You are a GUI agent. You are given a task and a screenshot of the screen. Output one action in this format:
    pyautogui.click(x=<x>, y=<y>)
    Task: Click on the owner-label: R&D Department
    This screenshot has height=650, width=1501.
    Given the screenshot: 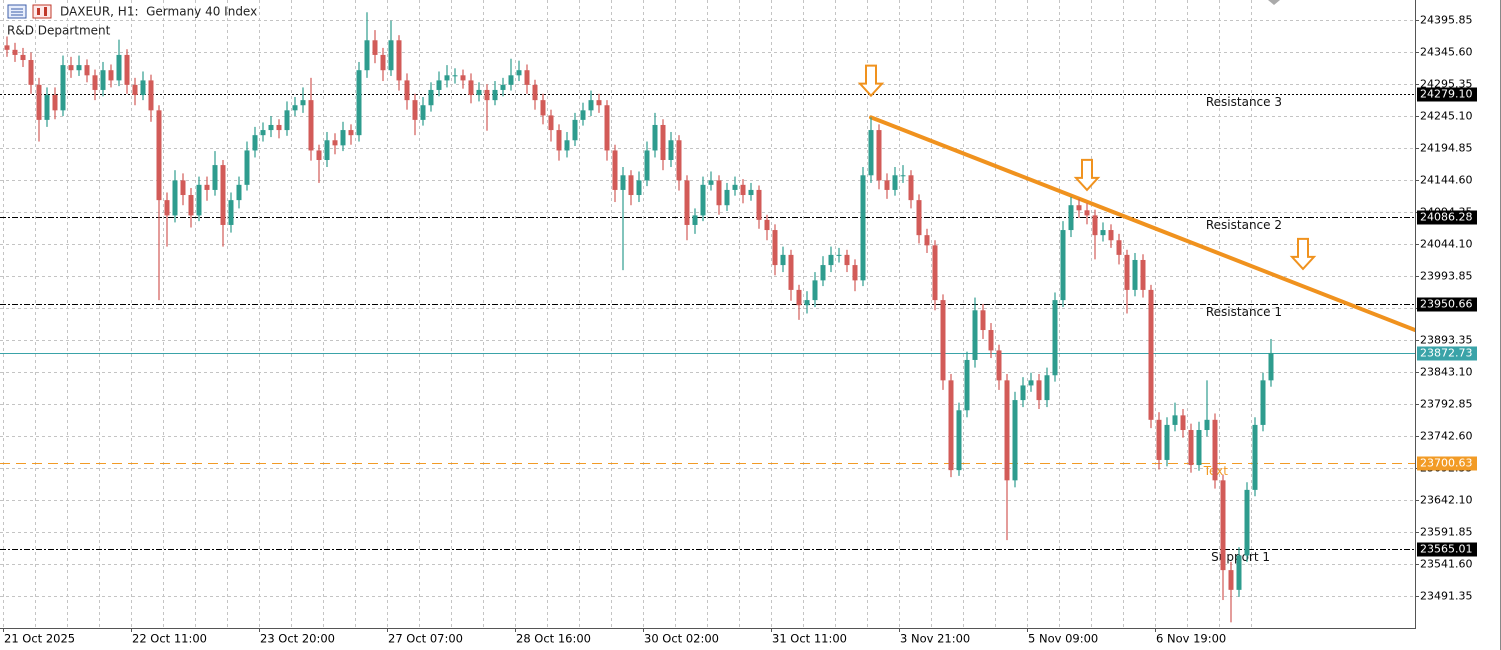 What is the action you would take?
    pyautogui.click(x=59, y=31)
    